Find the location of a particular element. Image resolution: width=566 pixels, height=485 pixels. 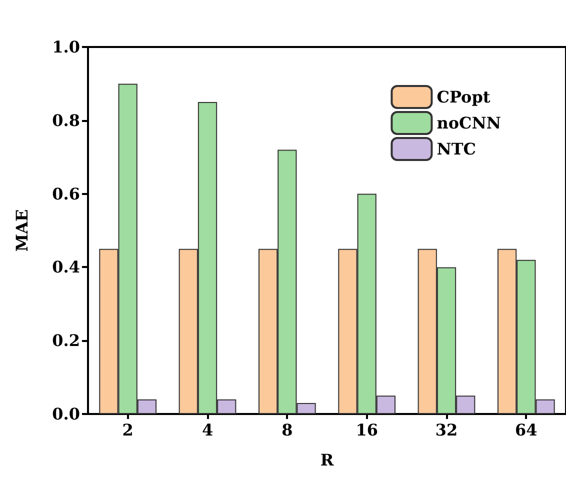

y-tick-label: 0.0 is located at coordinates (66, 414).